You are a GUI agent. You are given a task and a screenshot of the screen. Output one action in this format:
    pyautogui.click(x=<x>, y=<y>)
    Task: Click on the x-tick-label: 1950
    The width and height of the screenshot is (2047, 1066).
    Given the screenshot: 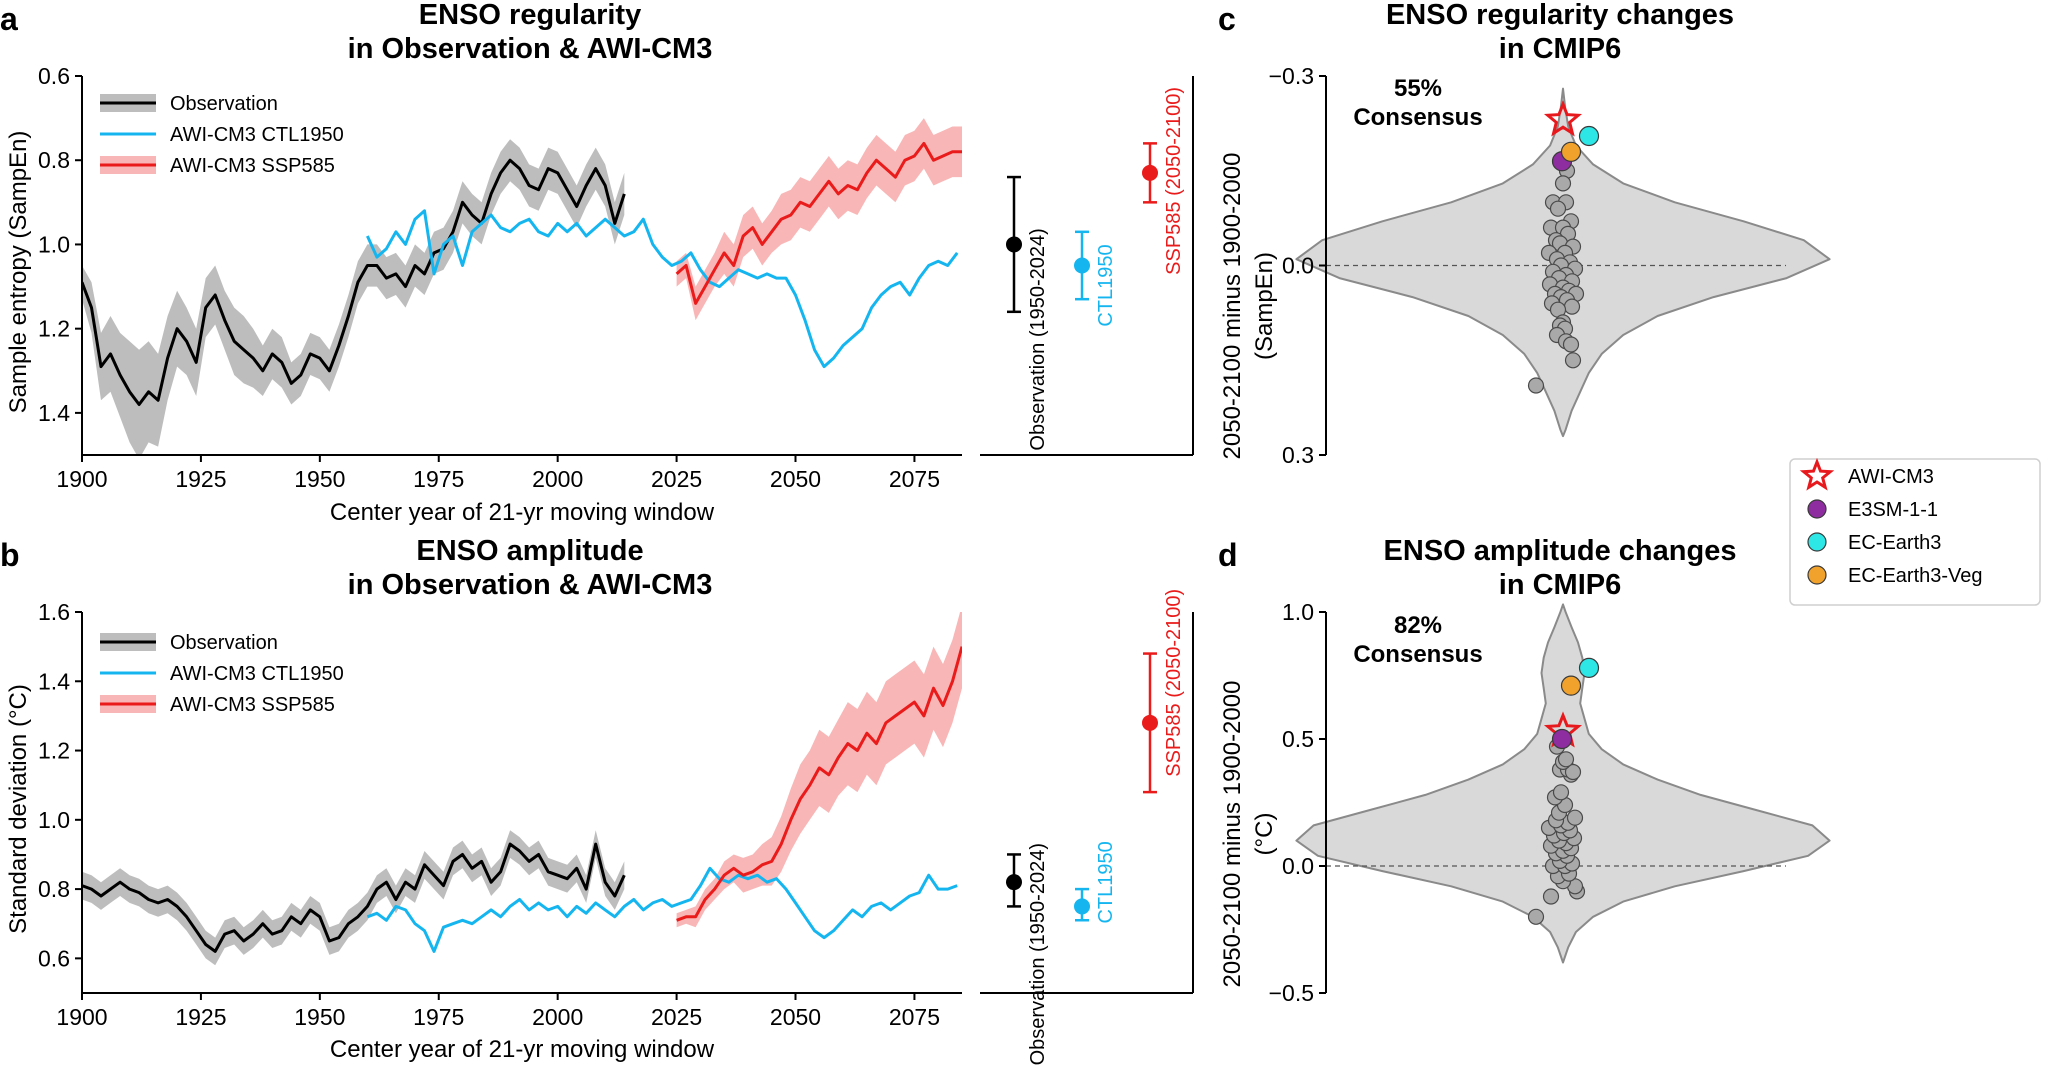 What is the action you would take?
    pyautogui.click(x=319, y=1017)
    